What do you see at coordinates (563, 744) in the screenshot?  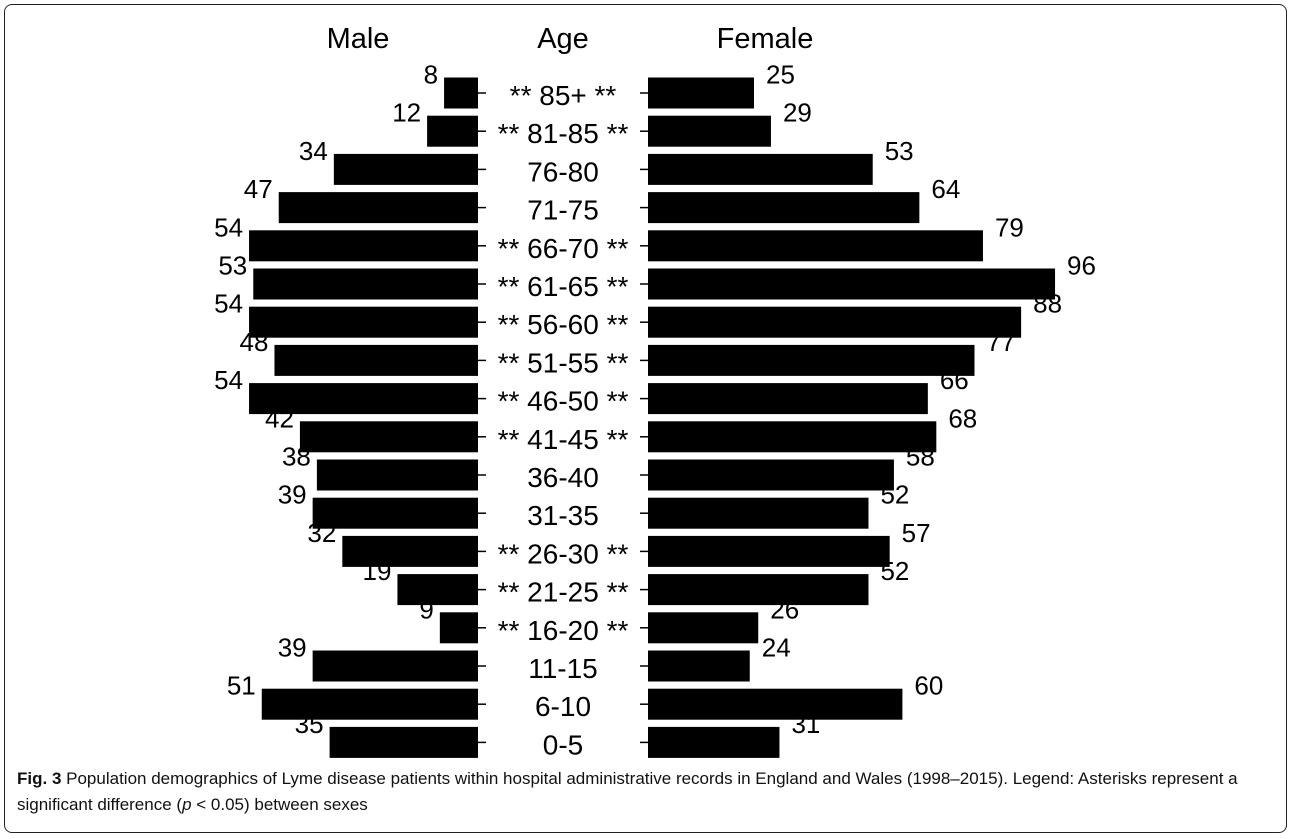 I see `age-label-0-5: 0-5` at bounding box center [563, 744].